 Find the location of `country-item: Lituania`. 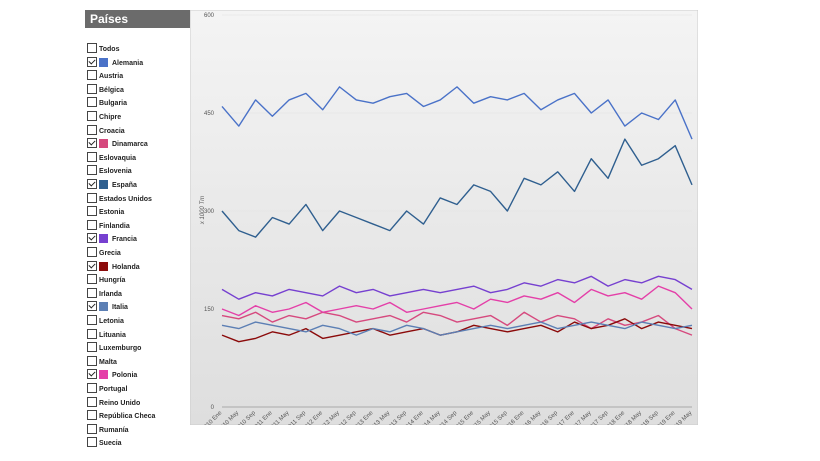

country-item: Lituania is located at coordinates (106, 332).